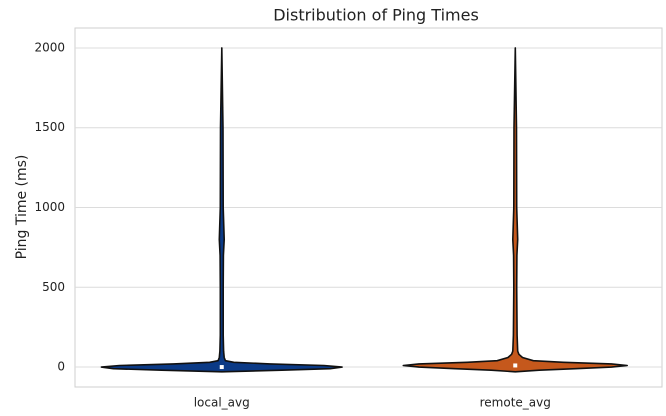 Image resolution: width=666 pixels, height=416 pixels. I want to click on chart-title: Distribution of Ping Times, so click(376, 15).